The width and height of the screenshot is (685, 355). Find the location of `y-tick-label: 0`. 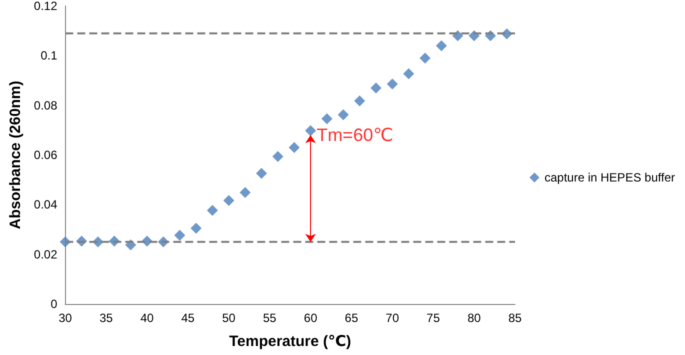

y-tick-label: 0 is located at coordinates (54, 304).